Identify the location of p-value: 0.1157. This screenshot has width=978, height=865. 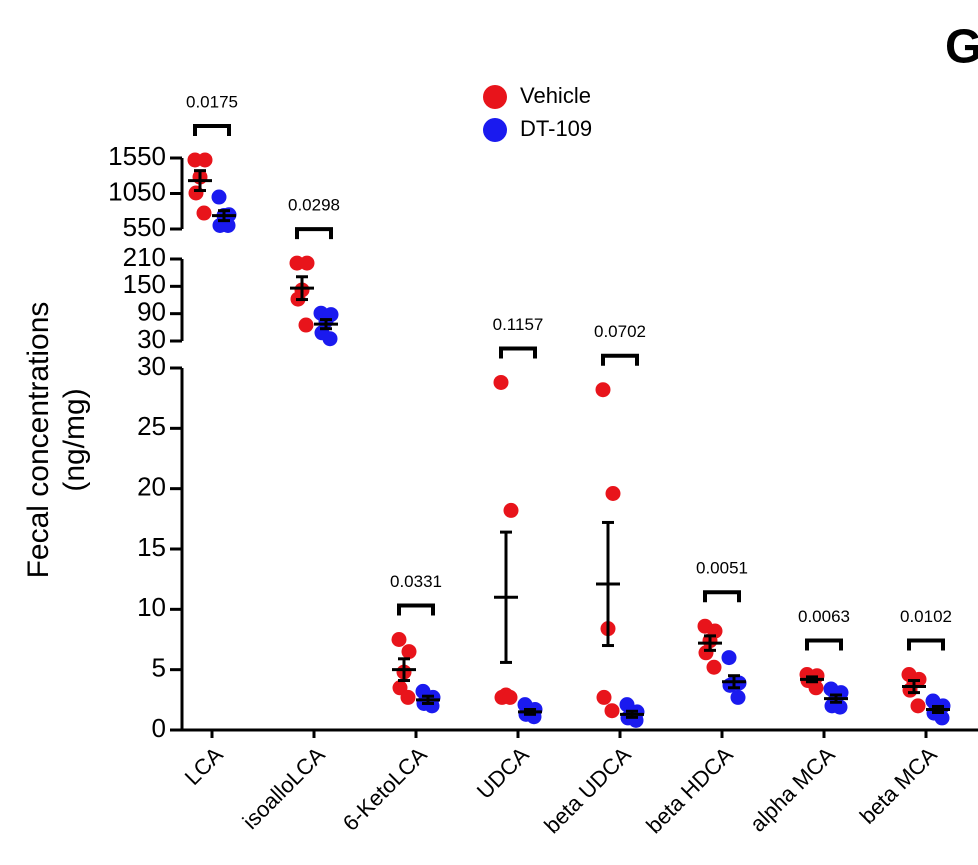
(518, 324).